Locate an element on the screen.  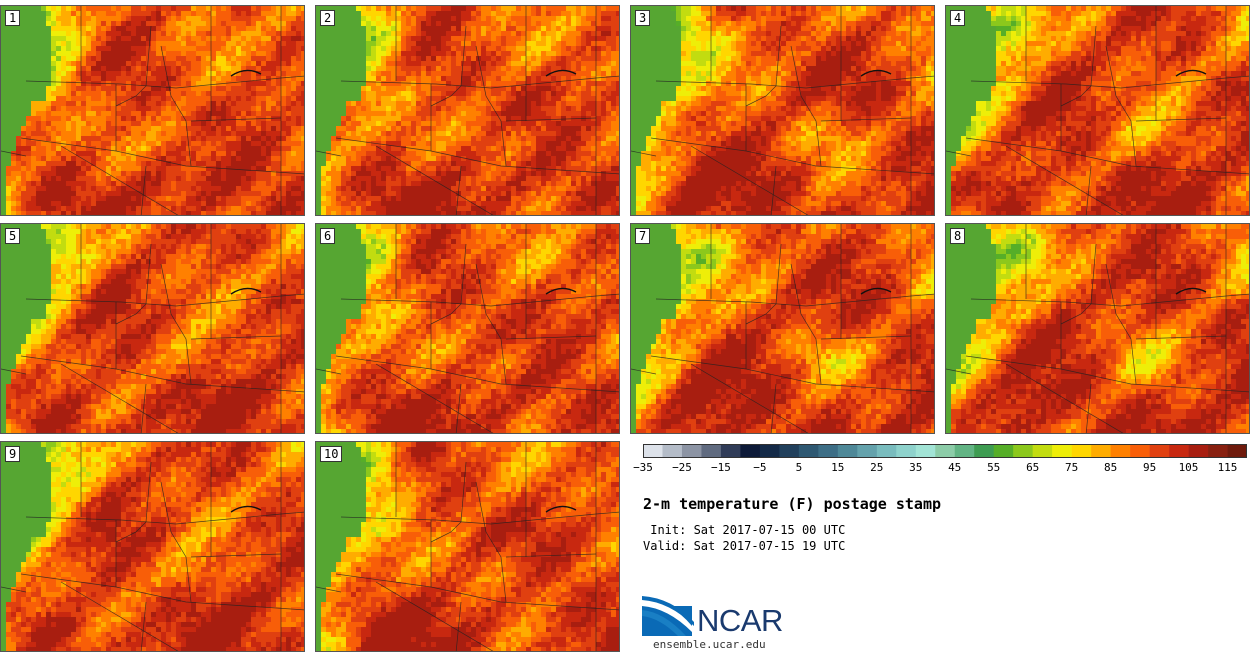
member-number-label: 5 is located at coordinates (13, 236).